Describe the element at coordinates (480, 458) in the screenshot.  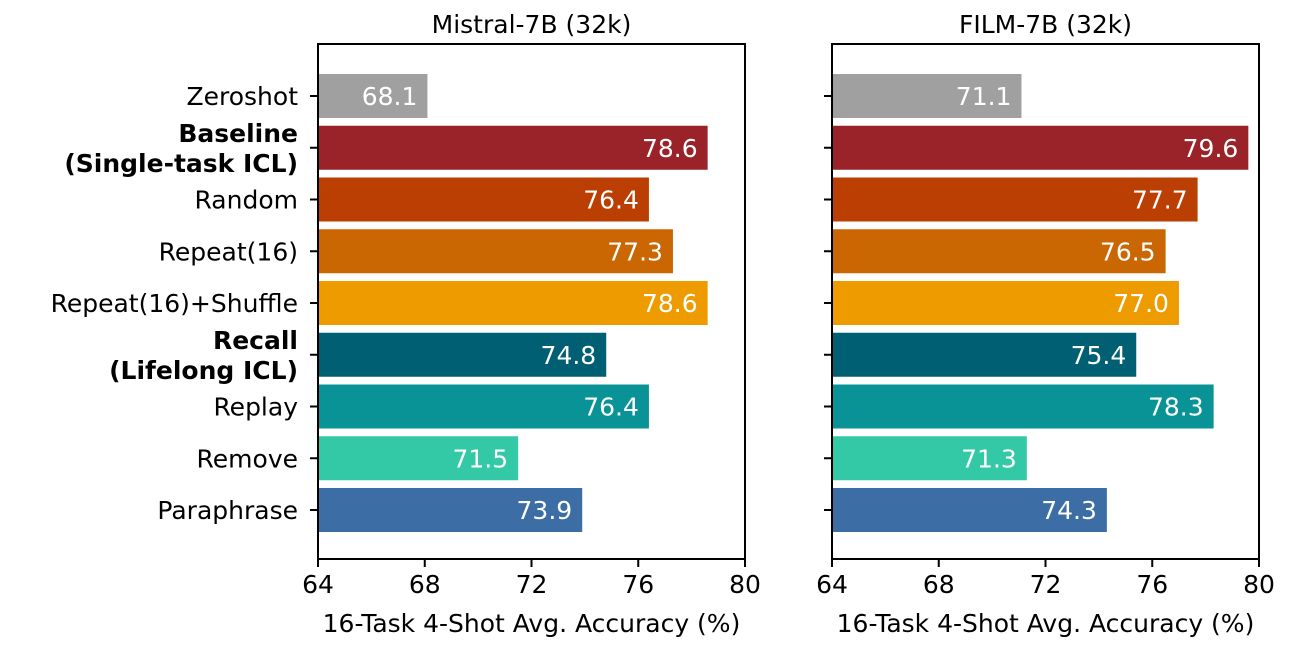
I see `bar-value-label-mistral-7: 71.5` at that location.